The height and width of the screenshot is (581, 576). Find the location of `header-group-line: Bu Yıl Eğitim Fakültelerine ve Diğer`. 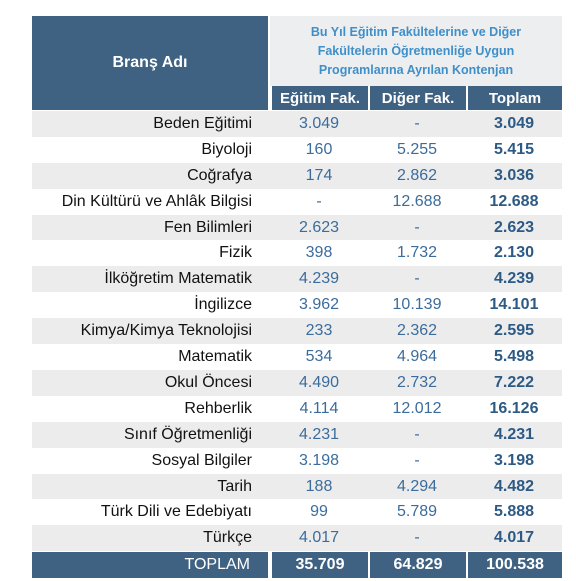

header-group-line: Bu Yıl Eğitim Fakültelerine ve Diğer is located at coordinates (416, 31).